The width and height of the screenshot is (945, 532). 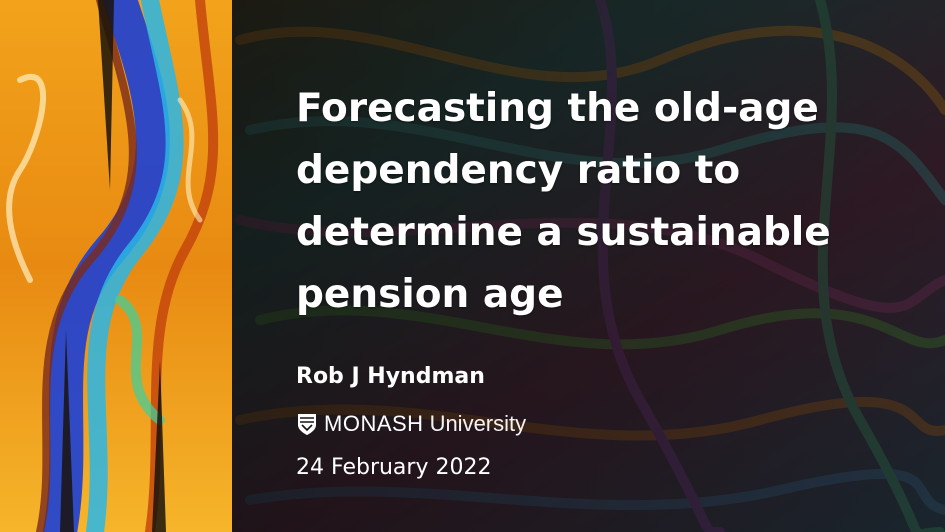 I want to click on author-name: Rob J Hyndman, so click(x=390, y=376).